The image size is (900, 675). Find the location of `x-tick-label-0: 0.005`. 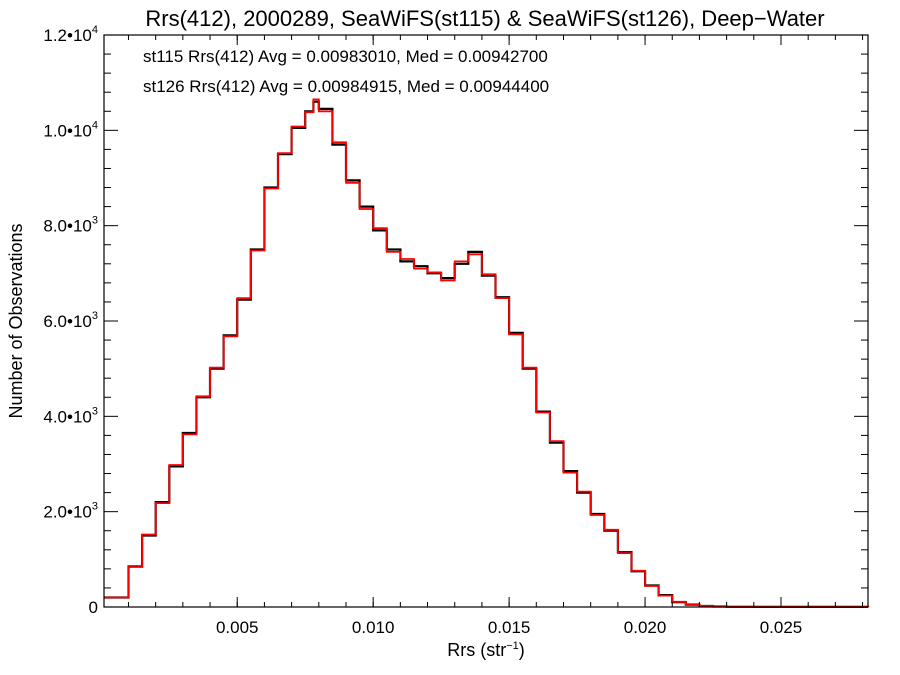

x-tick-label-0: 0.005 is located at coordinates (237, 627).